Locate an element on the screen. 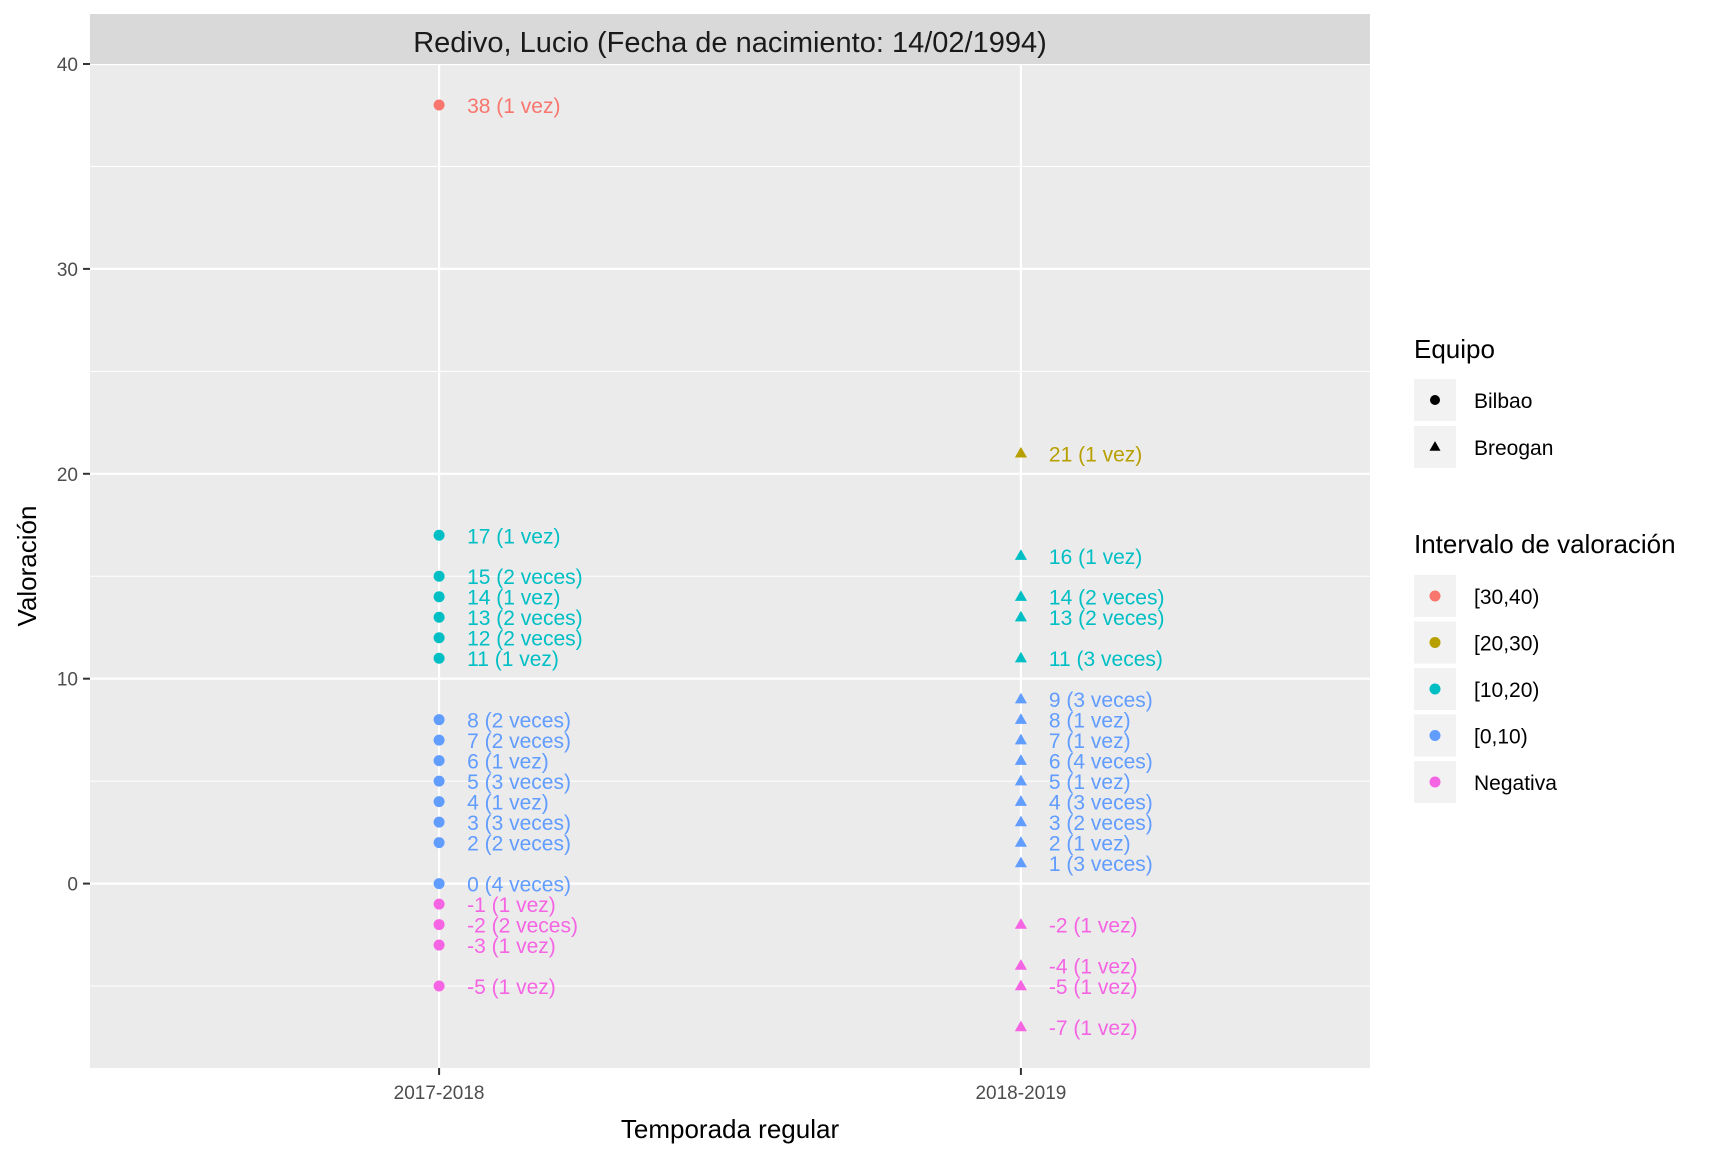 Image resolution: width=1728 pixels, height=1152 pixels. legend-label: [20,30) is located at coordinates (1506, 644).